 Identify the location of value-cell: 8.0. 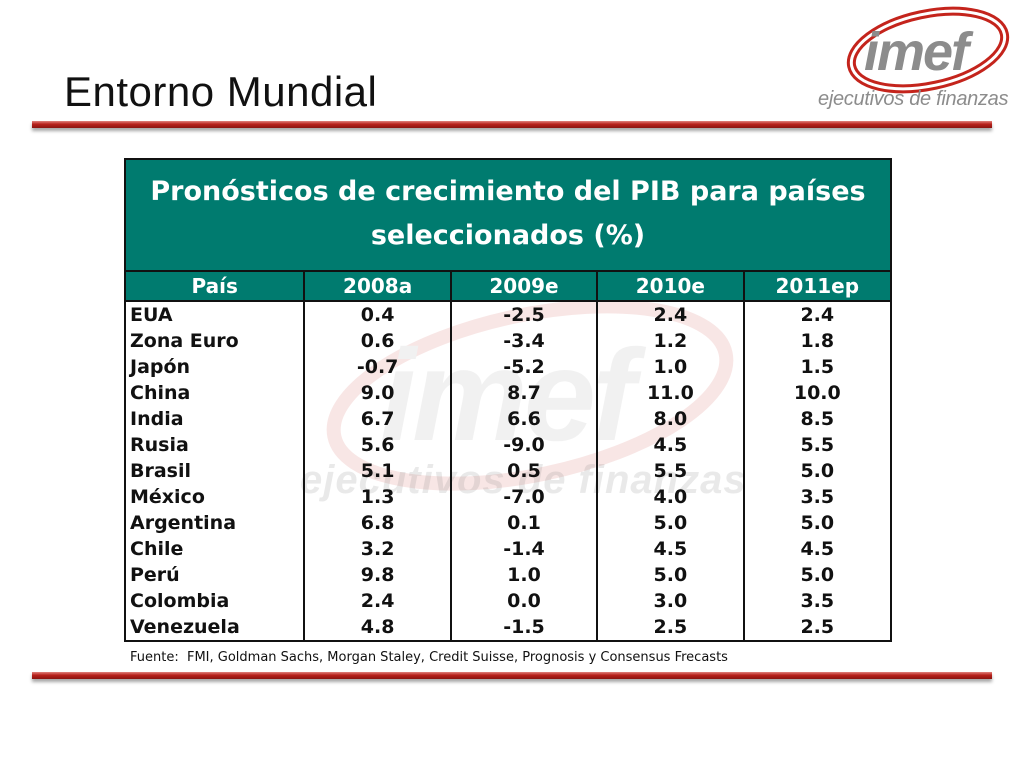
(670, 419).